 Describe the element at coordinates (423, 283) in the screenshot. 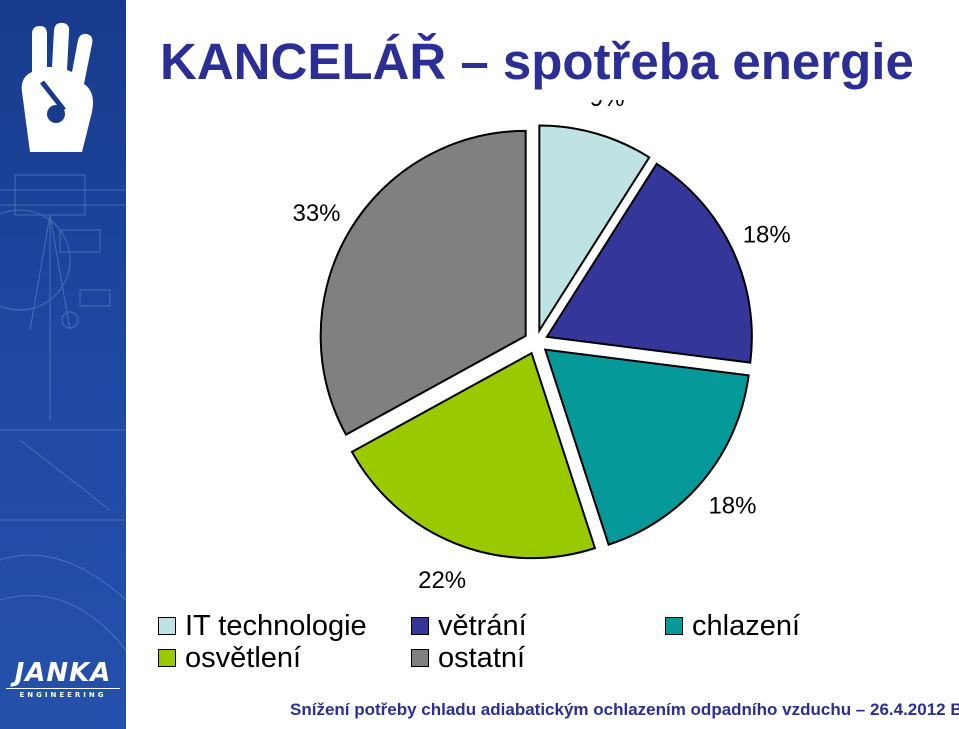

I see `pie-slice-ostatni` at that location.